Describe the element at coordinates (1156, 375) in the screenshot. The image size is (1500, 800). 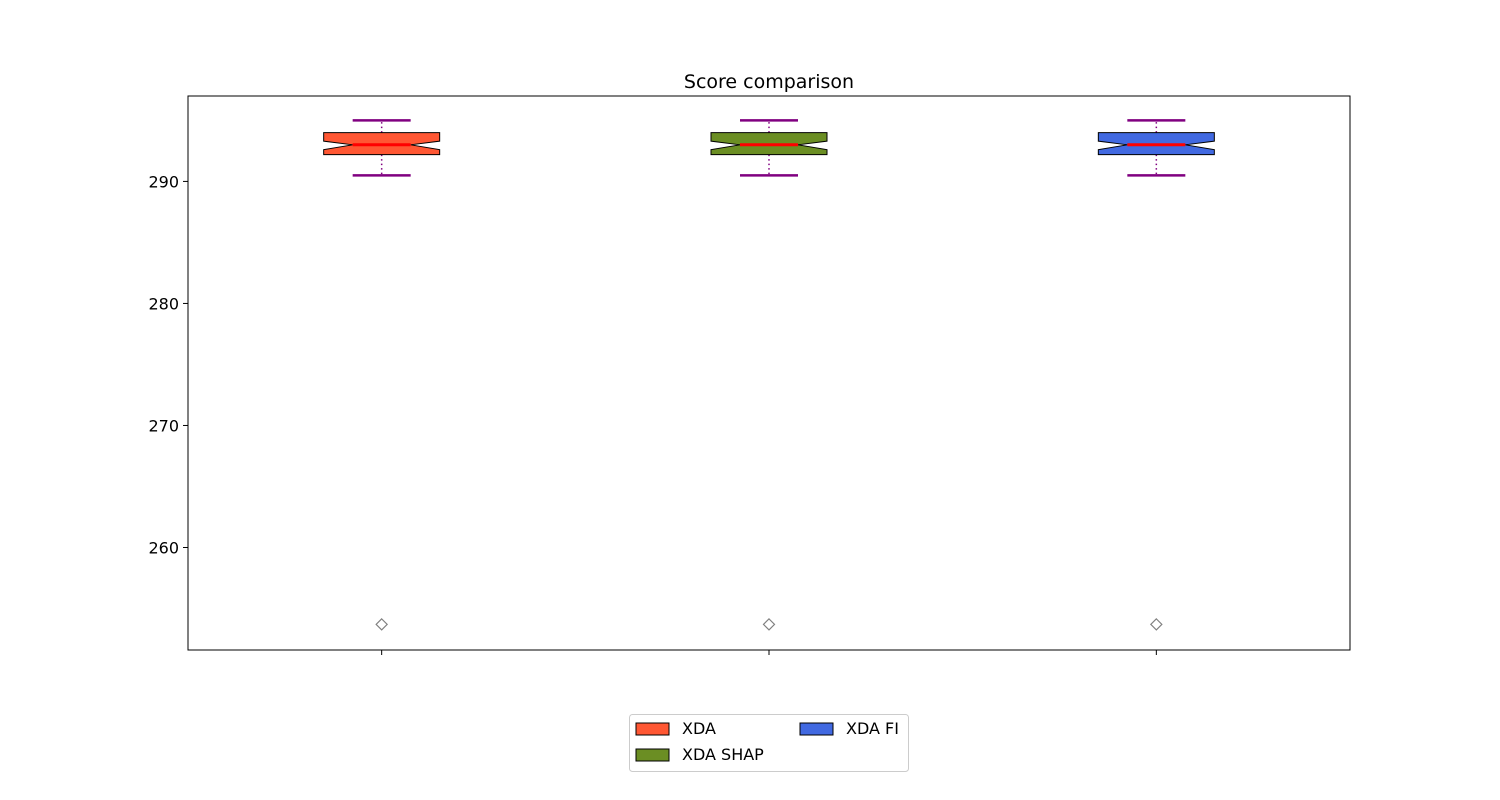
I see `box-xda-fi` at that location.